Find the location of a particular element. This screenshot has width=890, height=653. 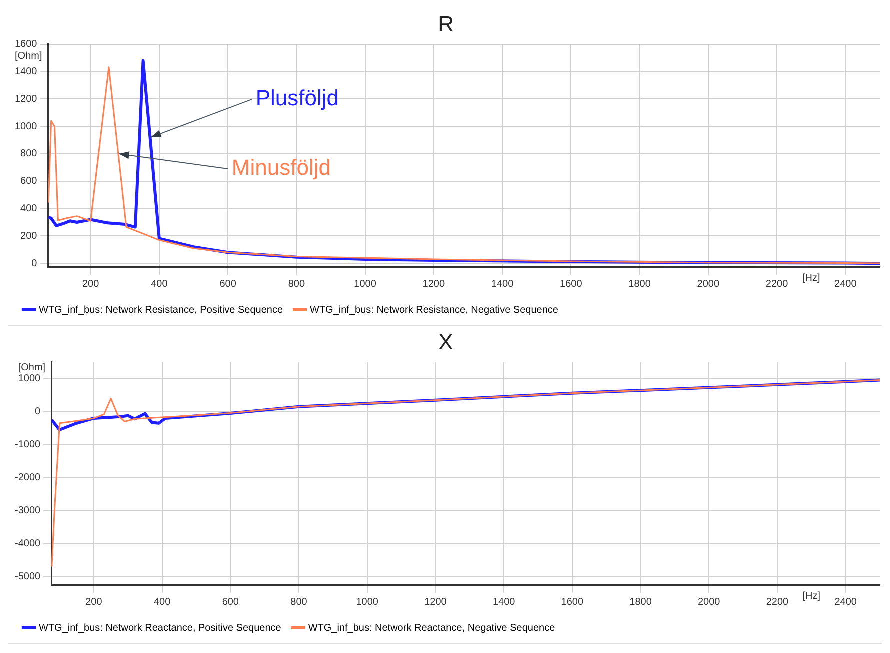

annotation: Plusföljd is located at coordinates (297, 98).